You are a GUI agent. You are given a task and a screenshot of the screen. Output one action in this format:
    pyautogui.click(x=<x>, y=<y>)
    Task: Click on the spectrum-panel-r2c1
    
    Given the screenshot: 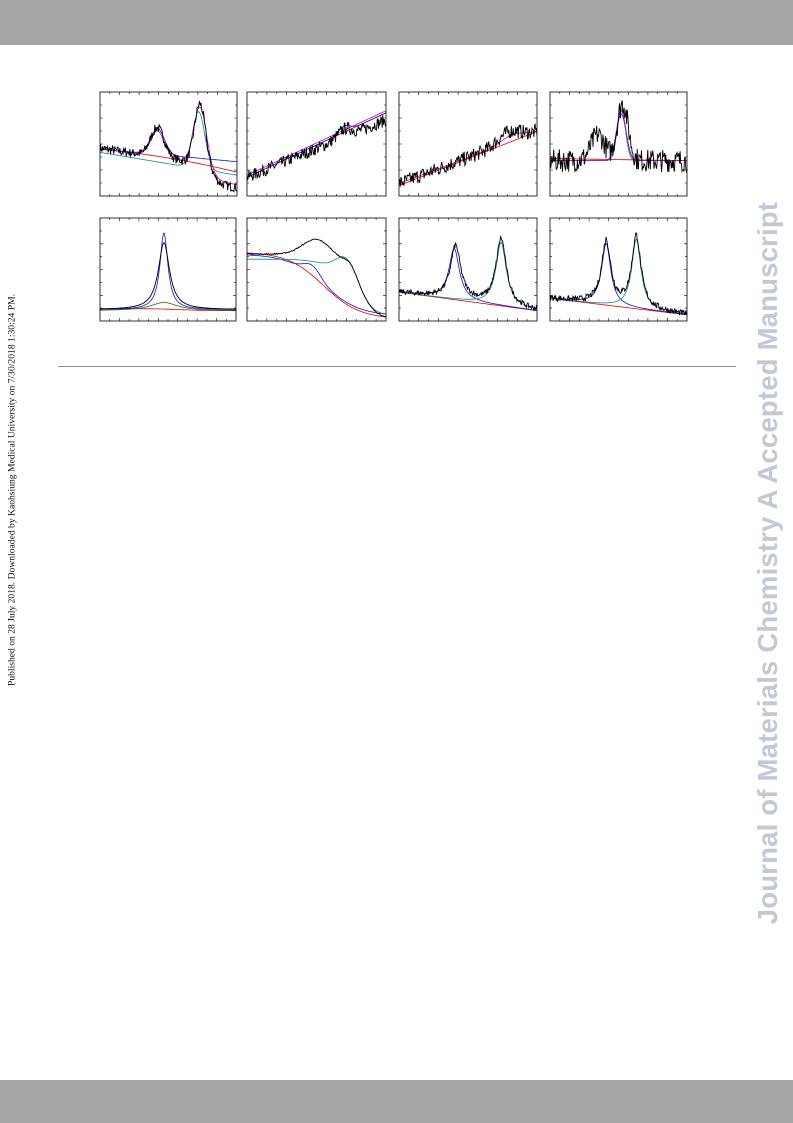 What is the action you would take?
    pyautogui.click(x=168, y=269)
    